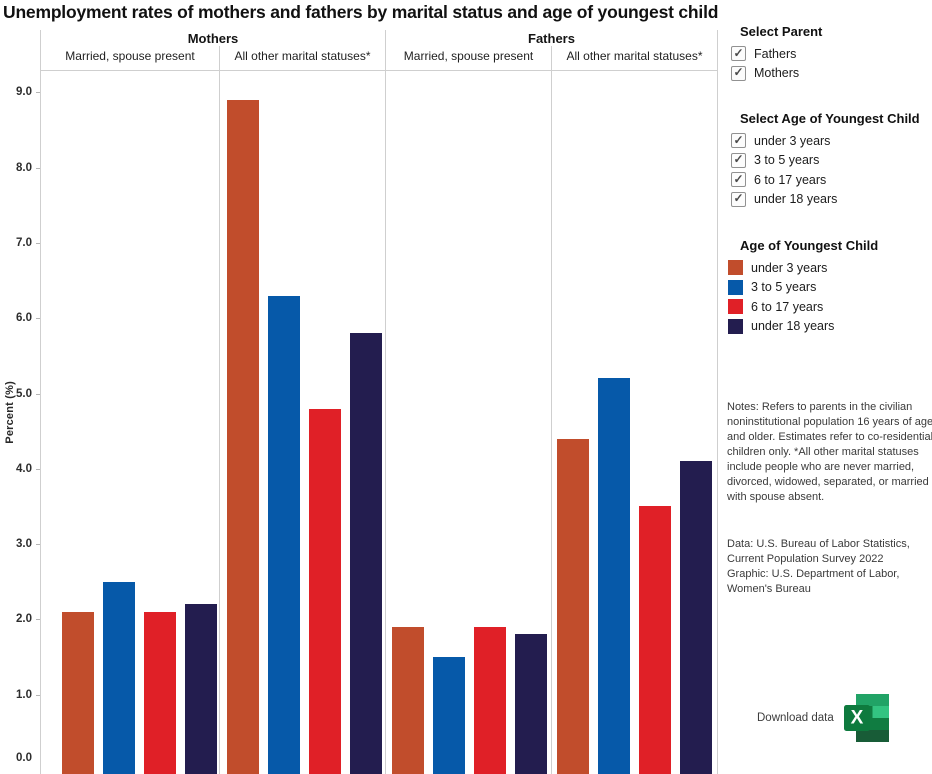 This screenshot has width=932, height=774. What do you see at coordinates (830, 118) in the screenshot?
I see `filter-heading: Select Age of Youngest Child` at bounding box center [830, 118].